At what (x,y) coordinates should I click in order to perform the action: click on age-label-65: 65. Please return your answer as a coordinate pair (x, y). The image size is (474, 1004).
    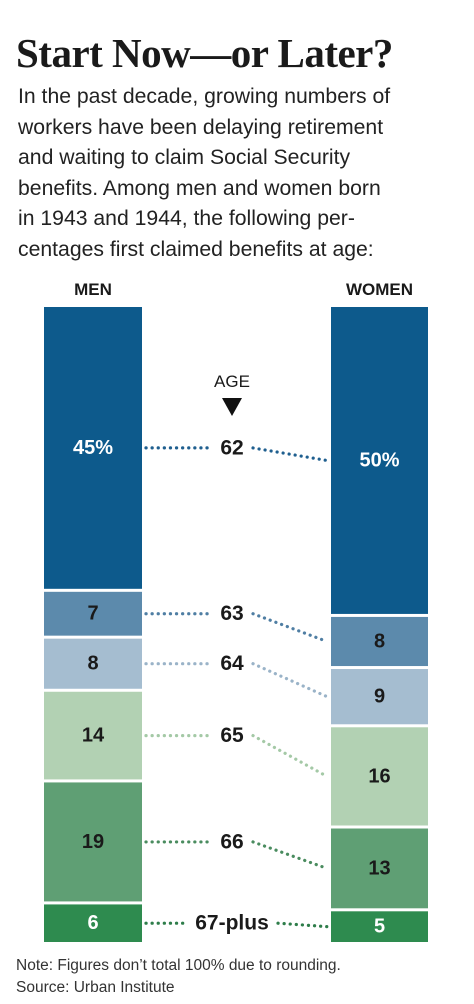
    Looking at the image, I should click on (232, 735).